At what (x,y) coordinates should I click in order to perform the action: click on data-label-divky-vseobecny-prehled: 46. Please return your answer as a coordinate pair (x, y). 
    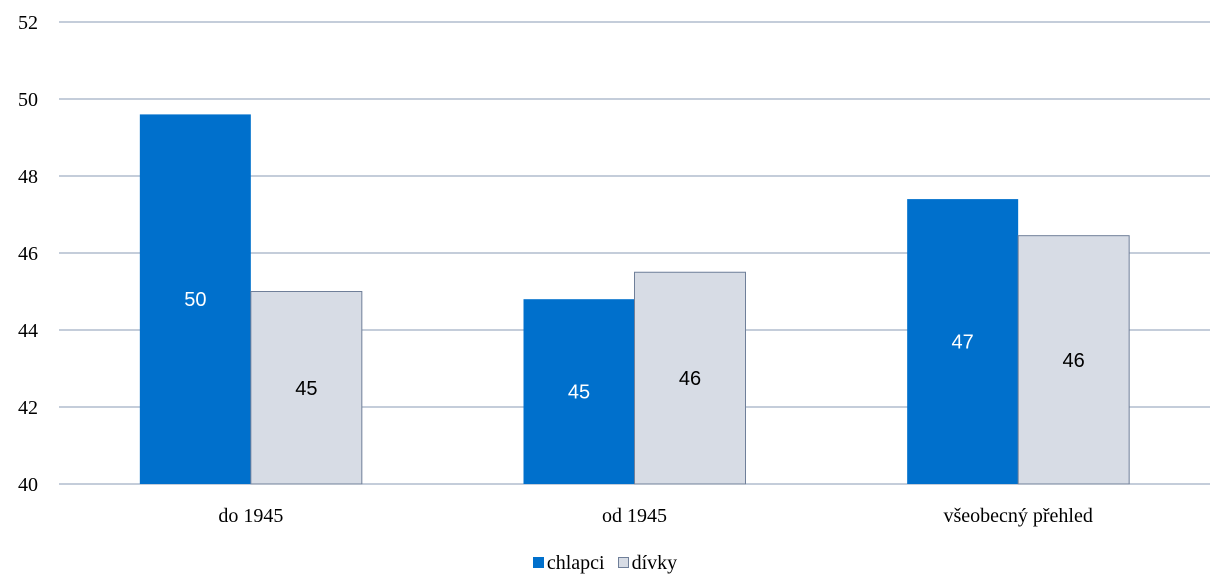
    Looking at the image, I should click on (1074, 361).